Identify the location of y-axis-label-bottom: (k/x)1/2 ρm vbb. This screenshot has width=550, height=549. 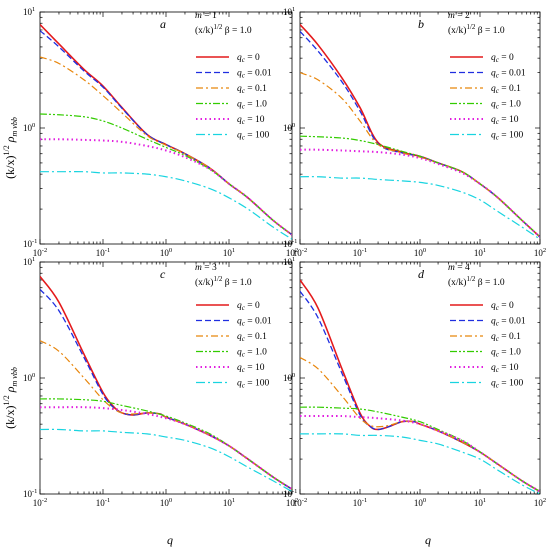
(10, 398).